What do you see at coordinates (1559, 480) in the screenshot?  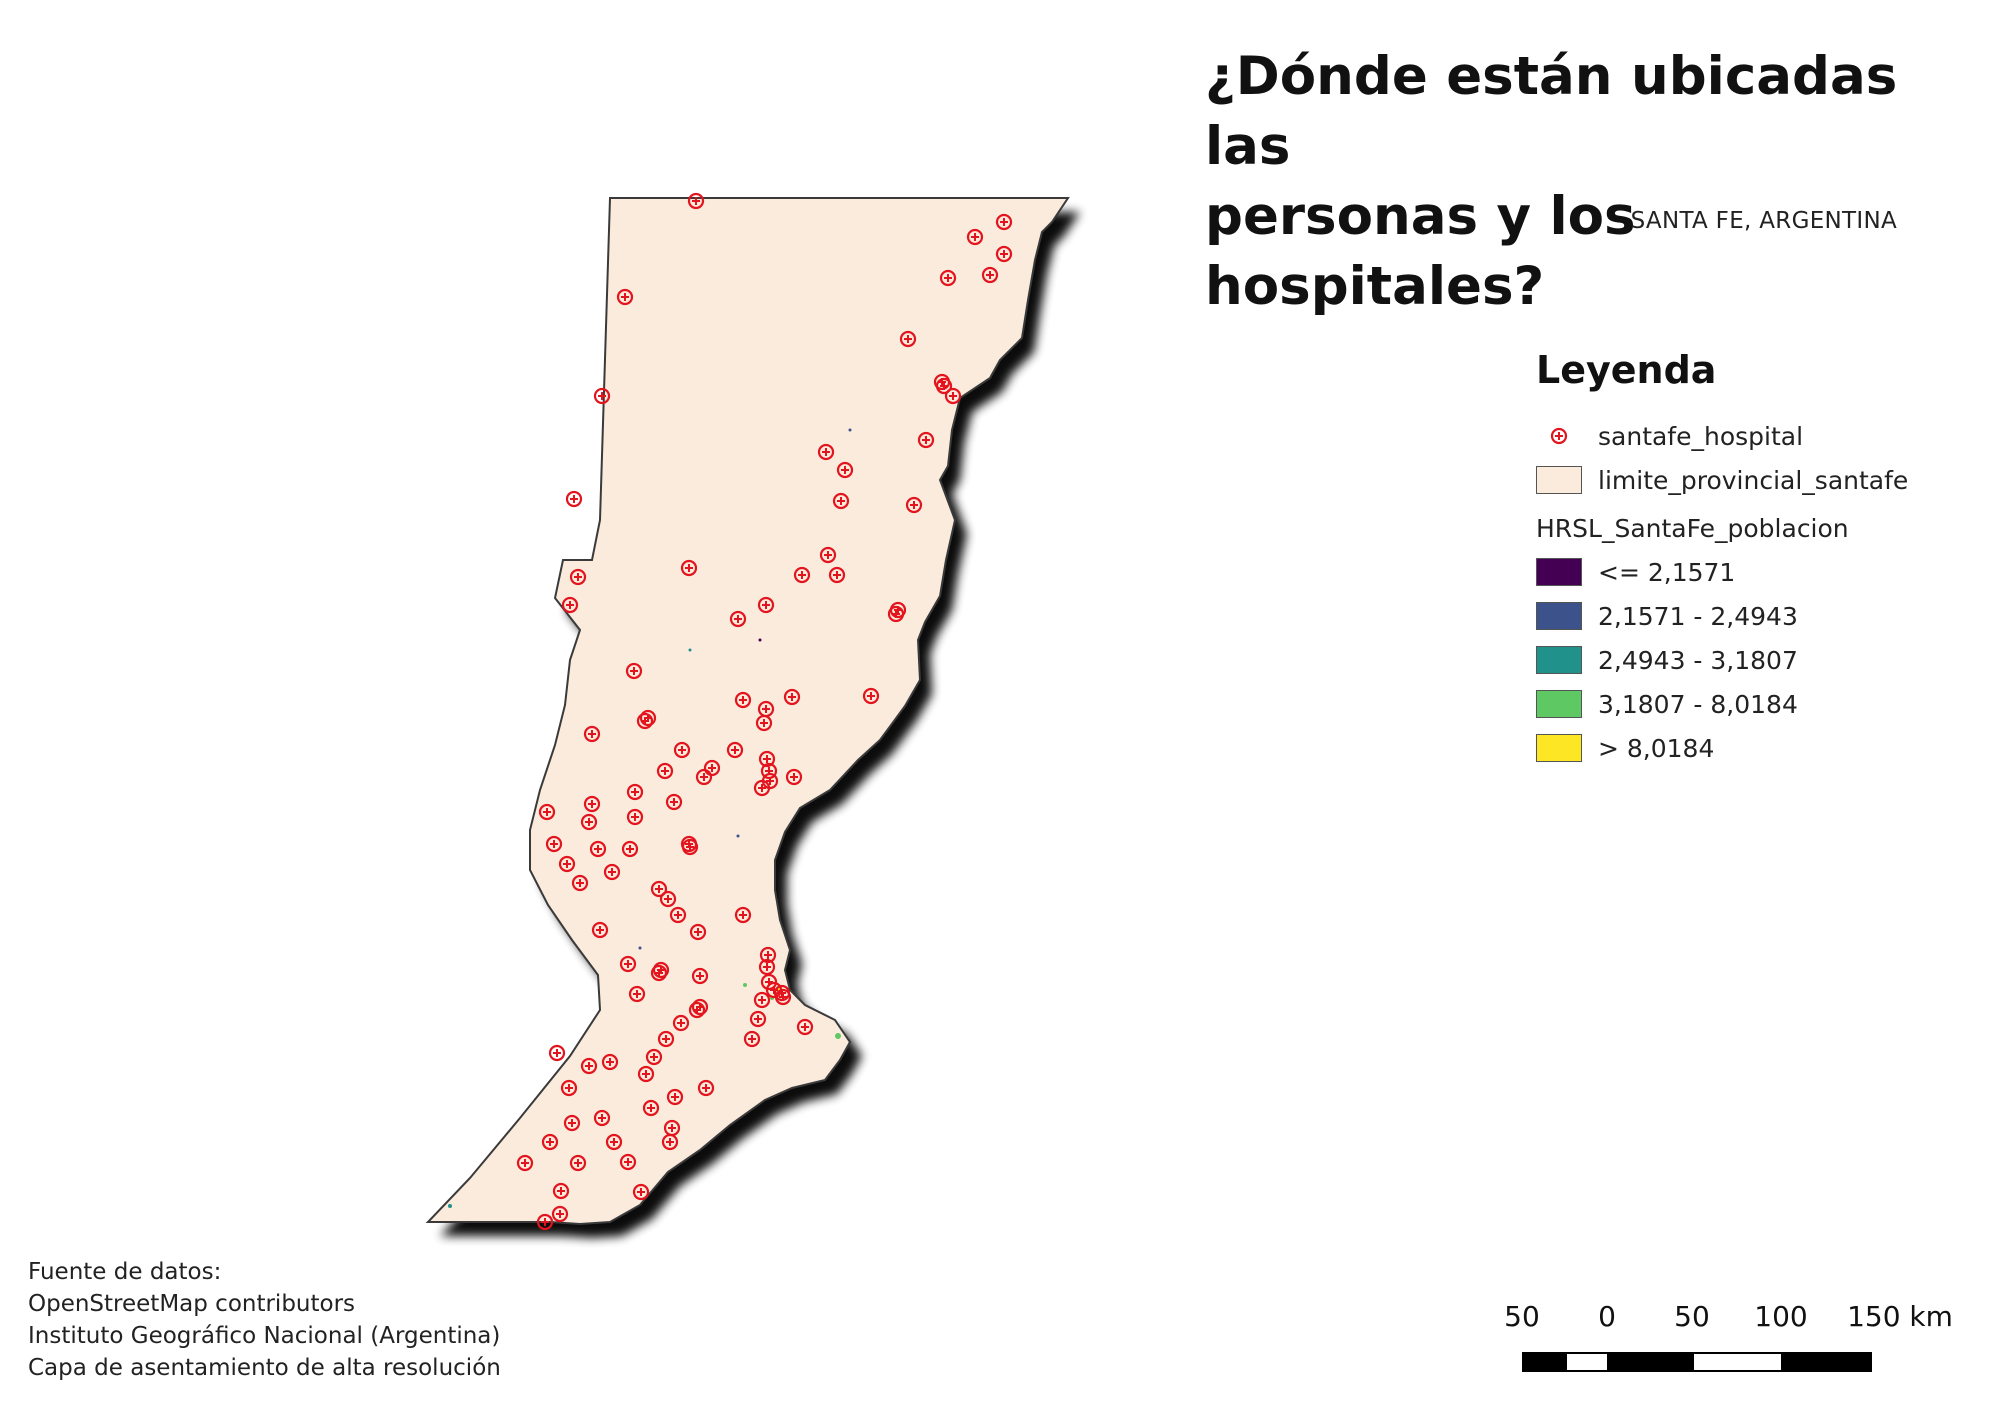 I see `province-swatch` at bounding box center [1559, 480].